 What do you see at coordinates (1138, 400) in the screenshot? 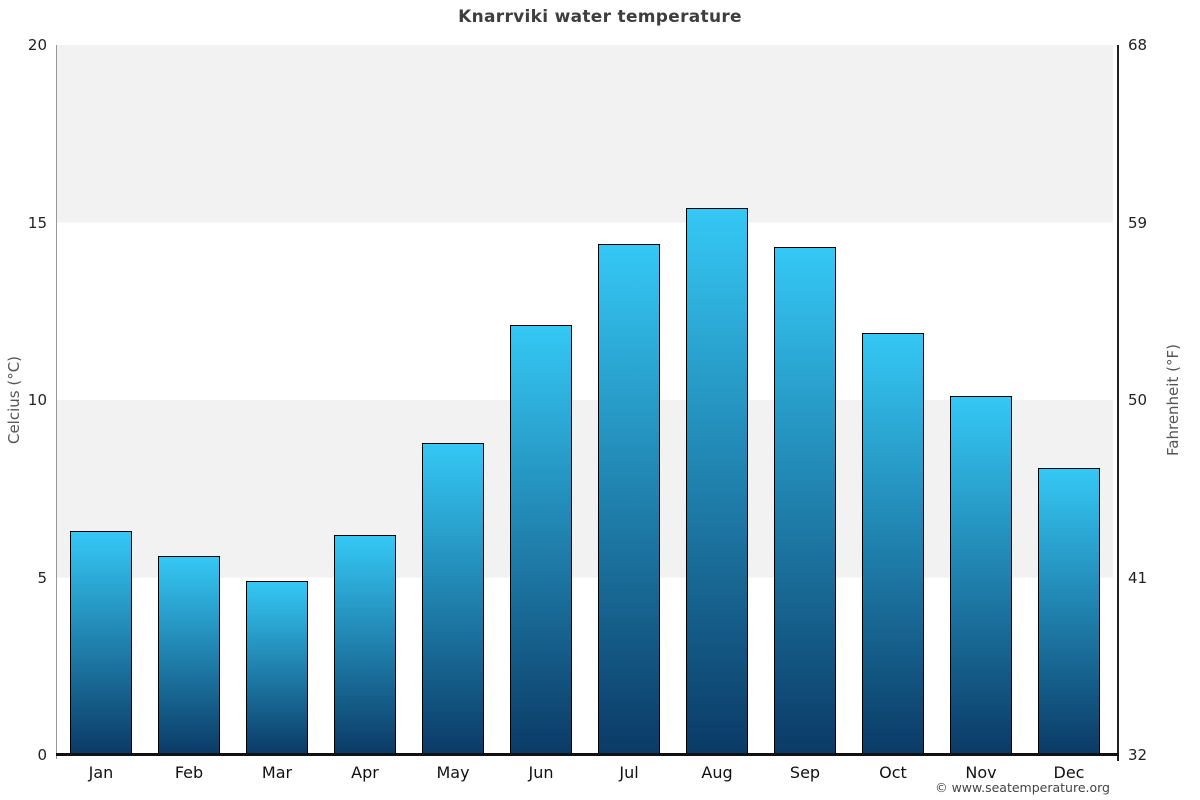
I see `y-tick-fahrenheit-50: 50` at bounding box center [1138, 400].